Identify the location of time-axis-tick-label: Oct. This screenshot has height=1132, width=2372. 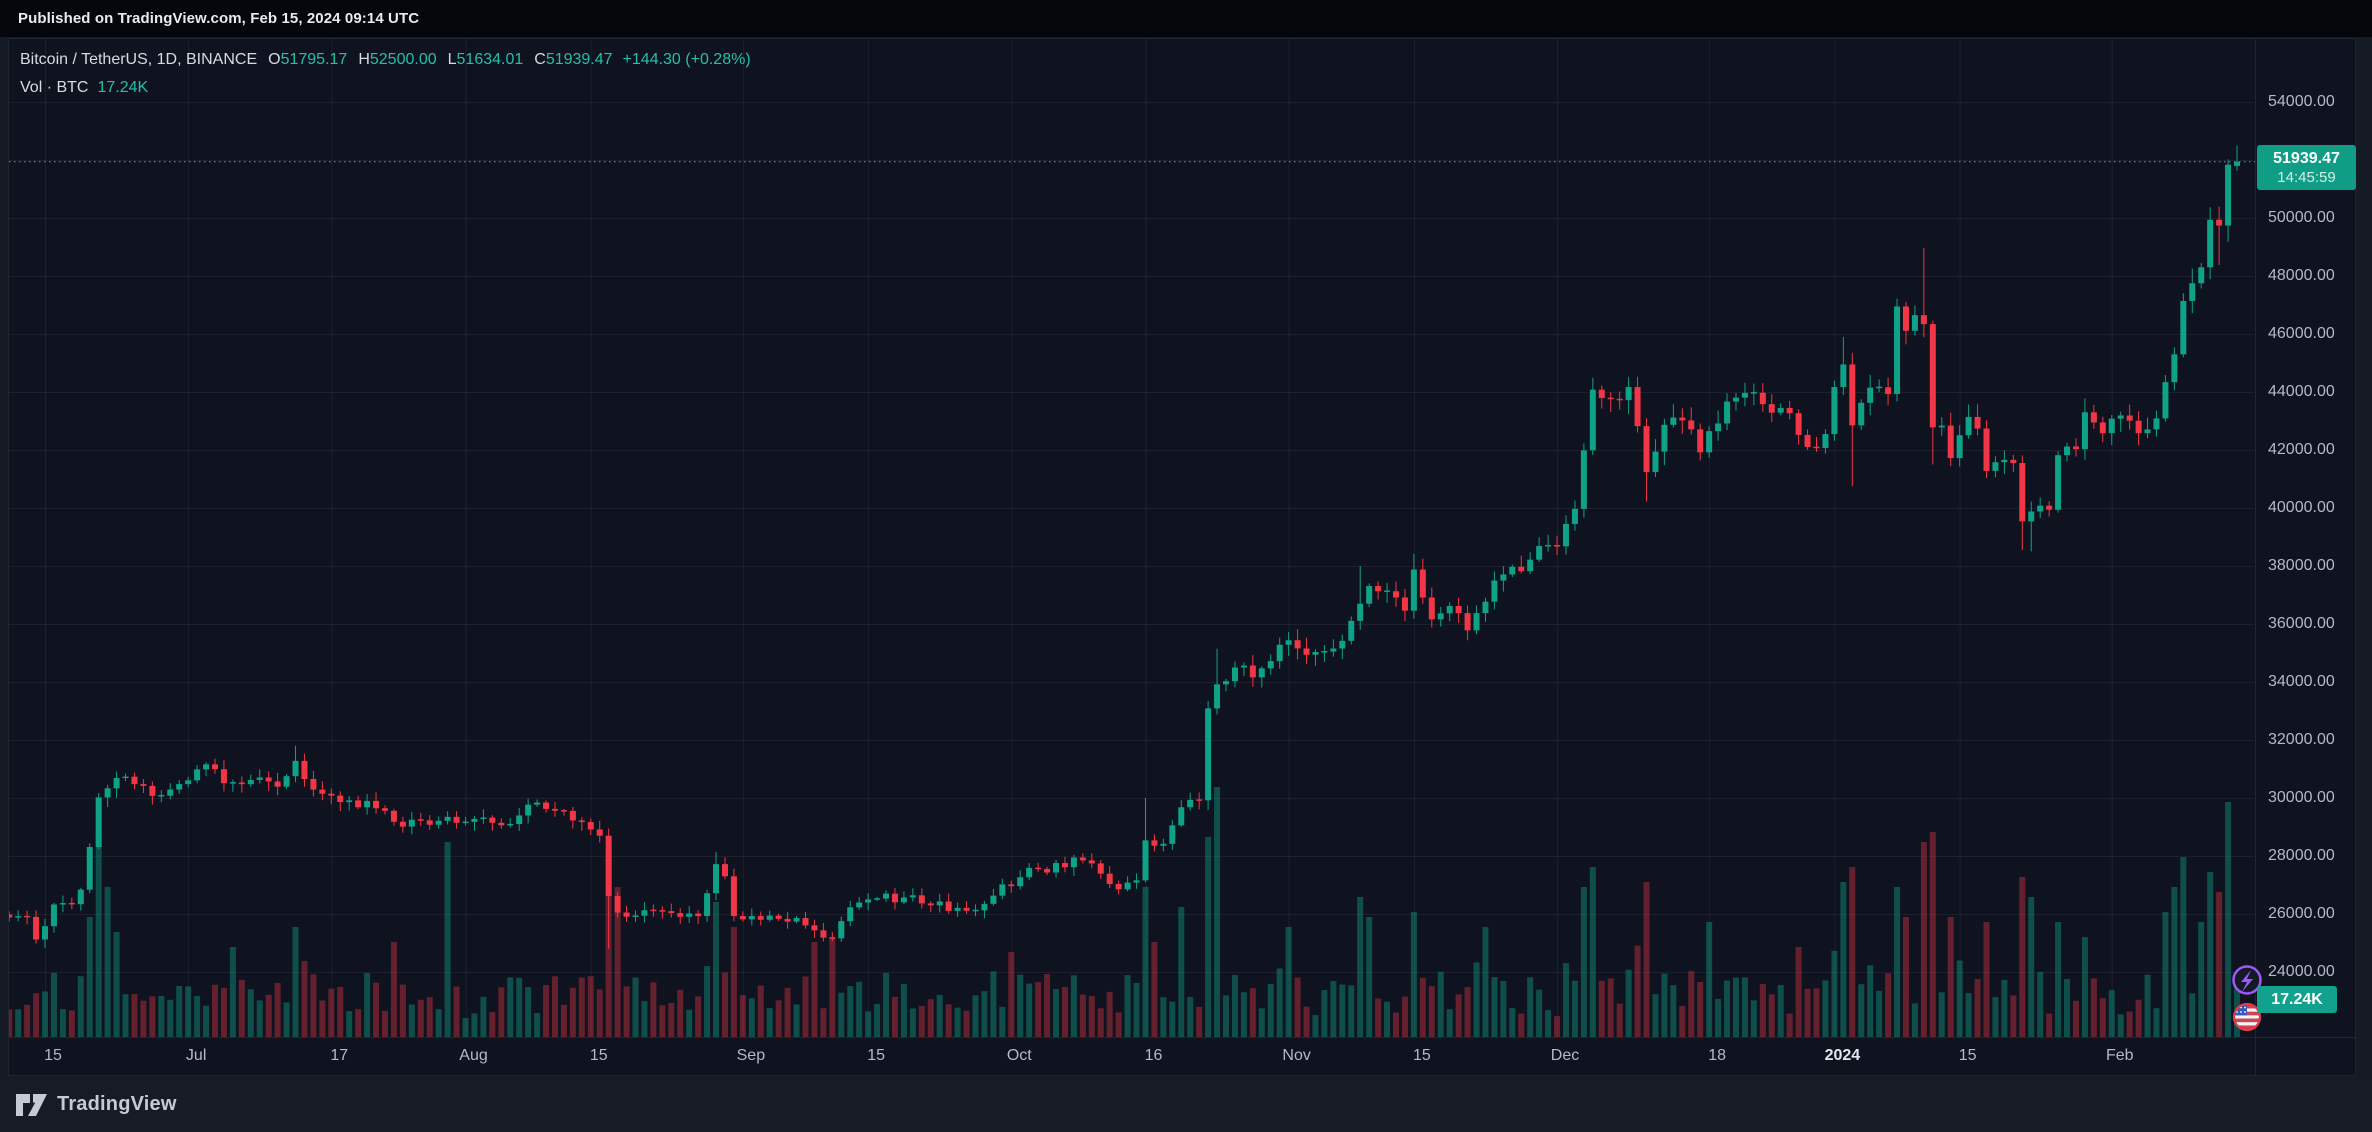
(1019, 1055).